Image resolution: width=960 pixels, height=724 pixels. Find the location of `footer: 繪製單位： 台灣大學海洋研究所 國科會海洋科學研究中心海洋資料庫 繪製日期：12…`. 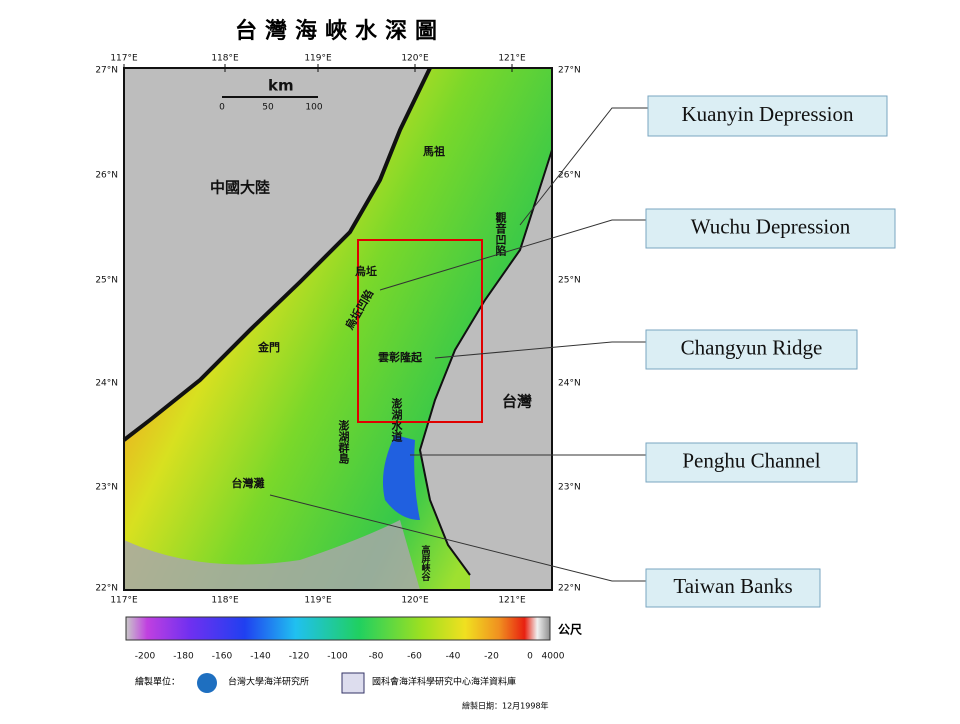

footer: 繪製單位： 台灣大學海洋研究所 國科會海洋科學研究中心海洋資料庫 繪製日期：12… is located at coordinates (342, 691).